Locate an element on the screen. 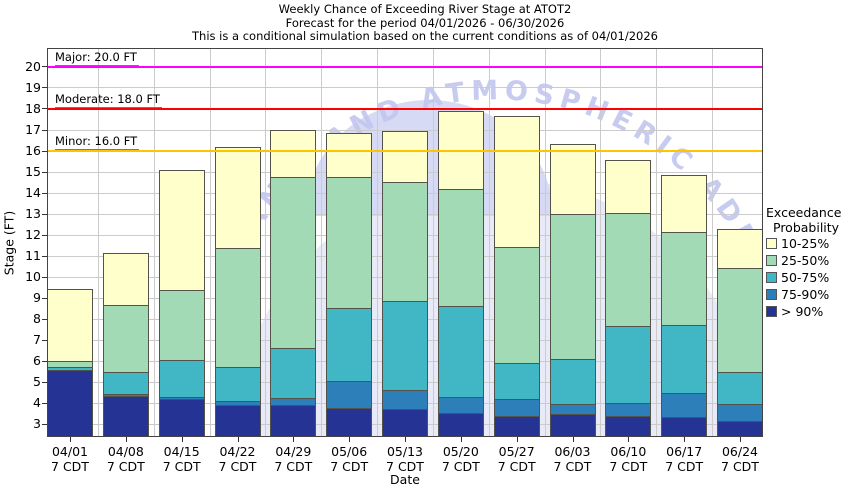 This screenshot has width=850, height=500. x-tick-date: 05/13 is located at coordinates (405, 451).